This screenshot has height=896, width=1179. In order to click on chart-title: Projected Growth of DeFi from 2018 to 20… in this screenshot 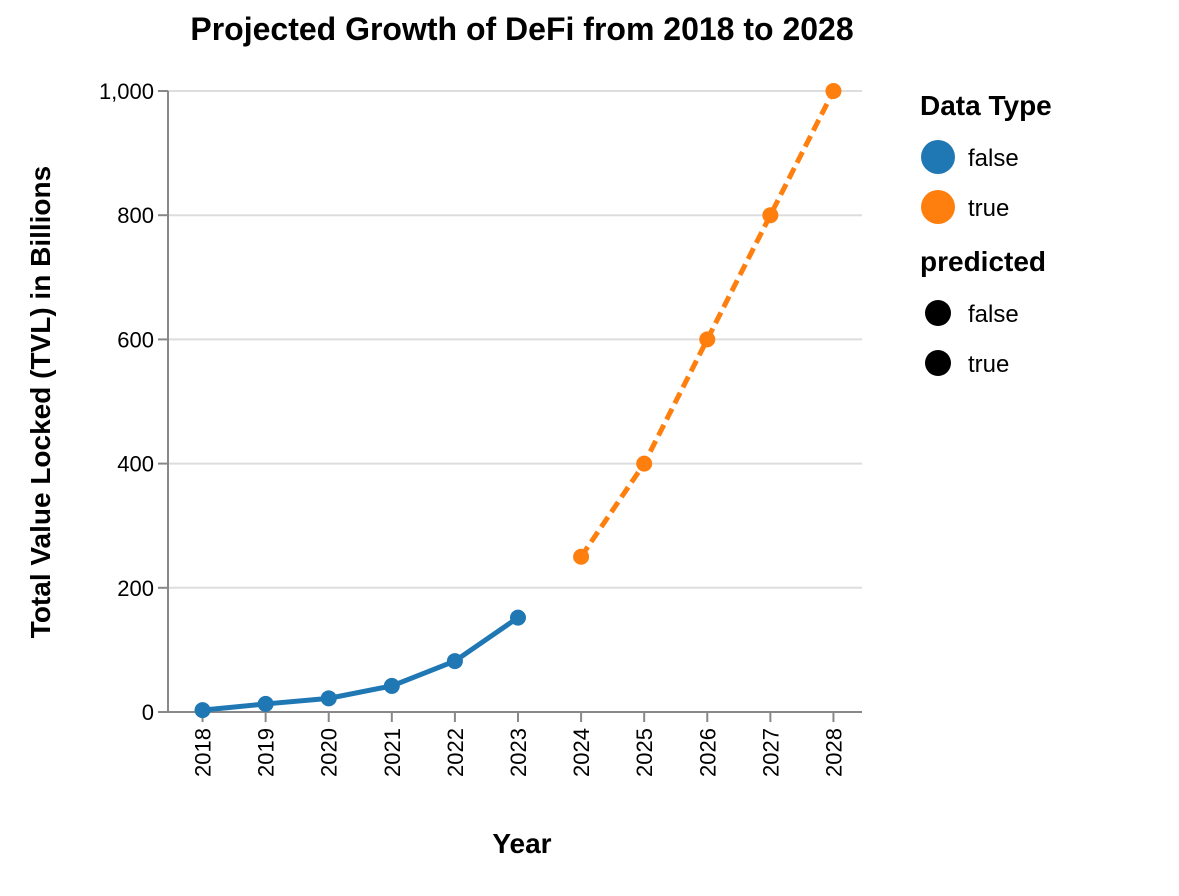, I will do `click(521, 29)`.